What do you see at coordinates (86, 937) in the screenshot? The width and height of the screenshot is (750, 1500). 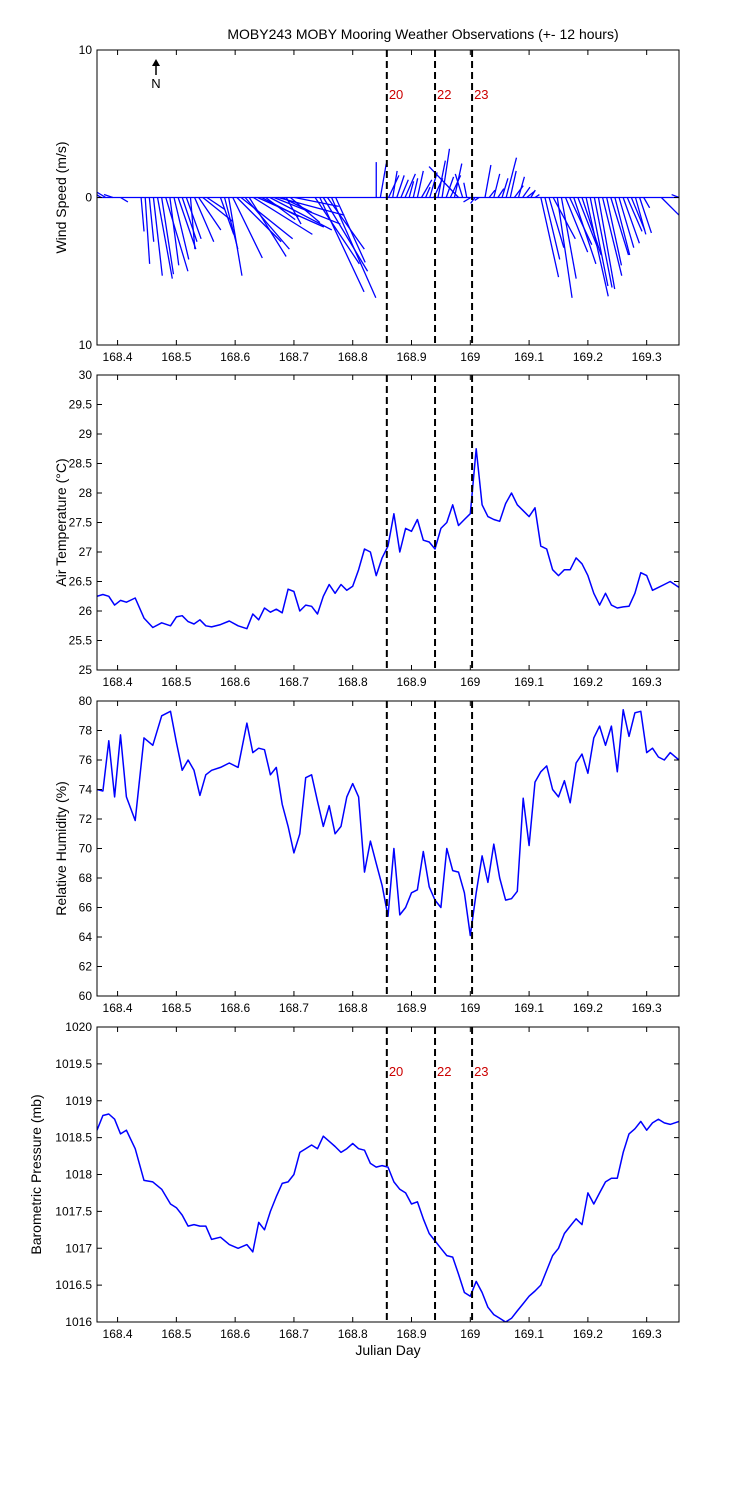 I see `humidity-ytick-label-2: 64` at bounding box center [86, 937].